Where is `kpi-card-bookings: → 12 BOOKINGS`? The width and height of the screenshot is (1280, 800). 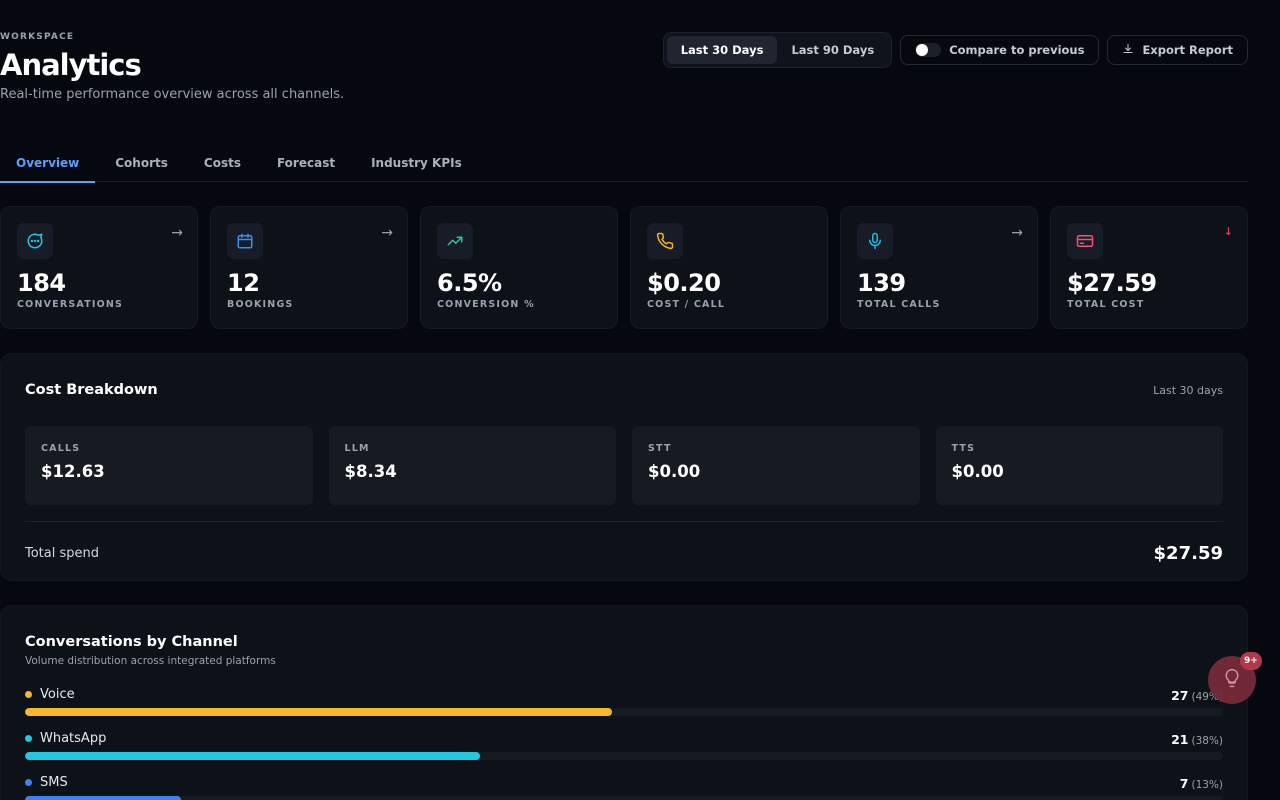
kpi-card-bookings: → 12 BOOKINGS is located at coordinates (309, 267).